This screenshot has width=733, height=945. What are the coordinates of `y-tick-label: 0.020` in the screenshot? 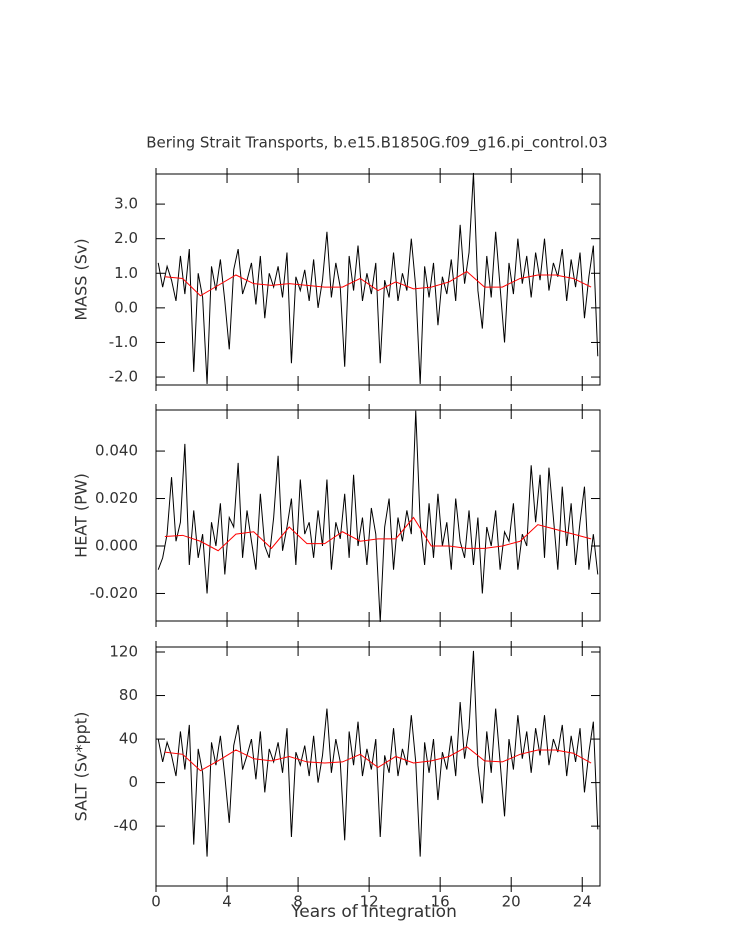 It's located at (116, 498).